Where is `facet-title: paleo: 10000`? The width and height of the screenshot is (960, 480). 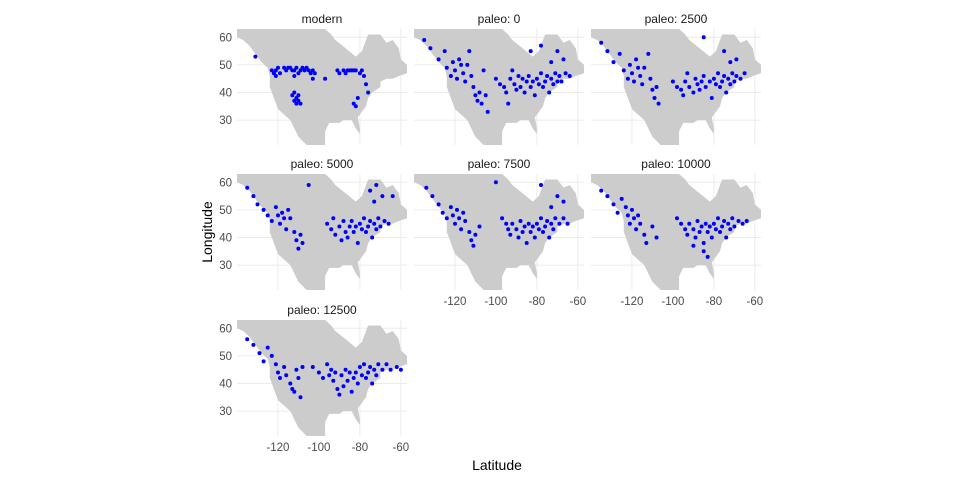 facet-title: paleo: 10000 is located at coordinates (676, 164).